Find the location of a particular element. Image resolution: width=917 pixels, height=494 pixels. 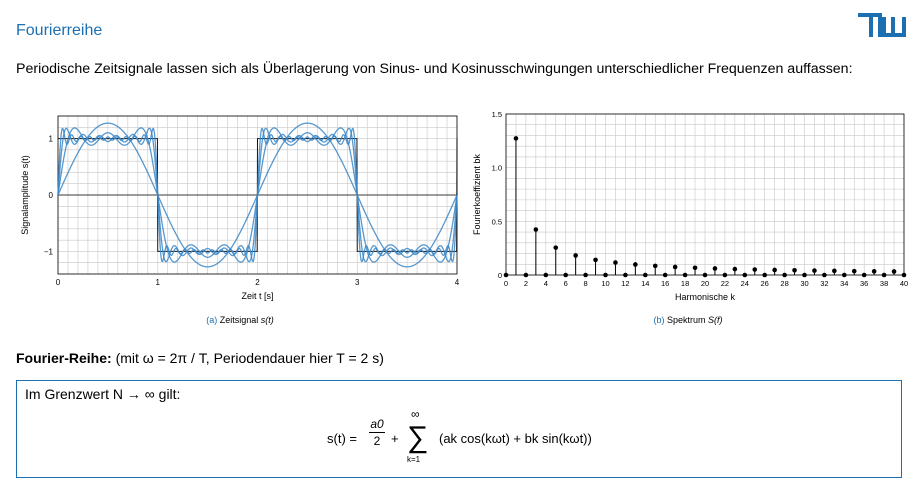

x-tick-label: 14 is located at coordinates (645, 283).